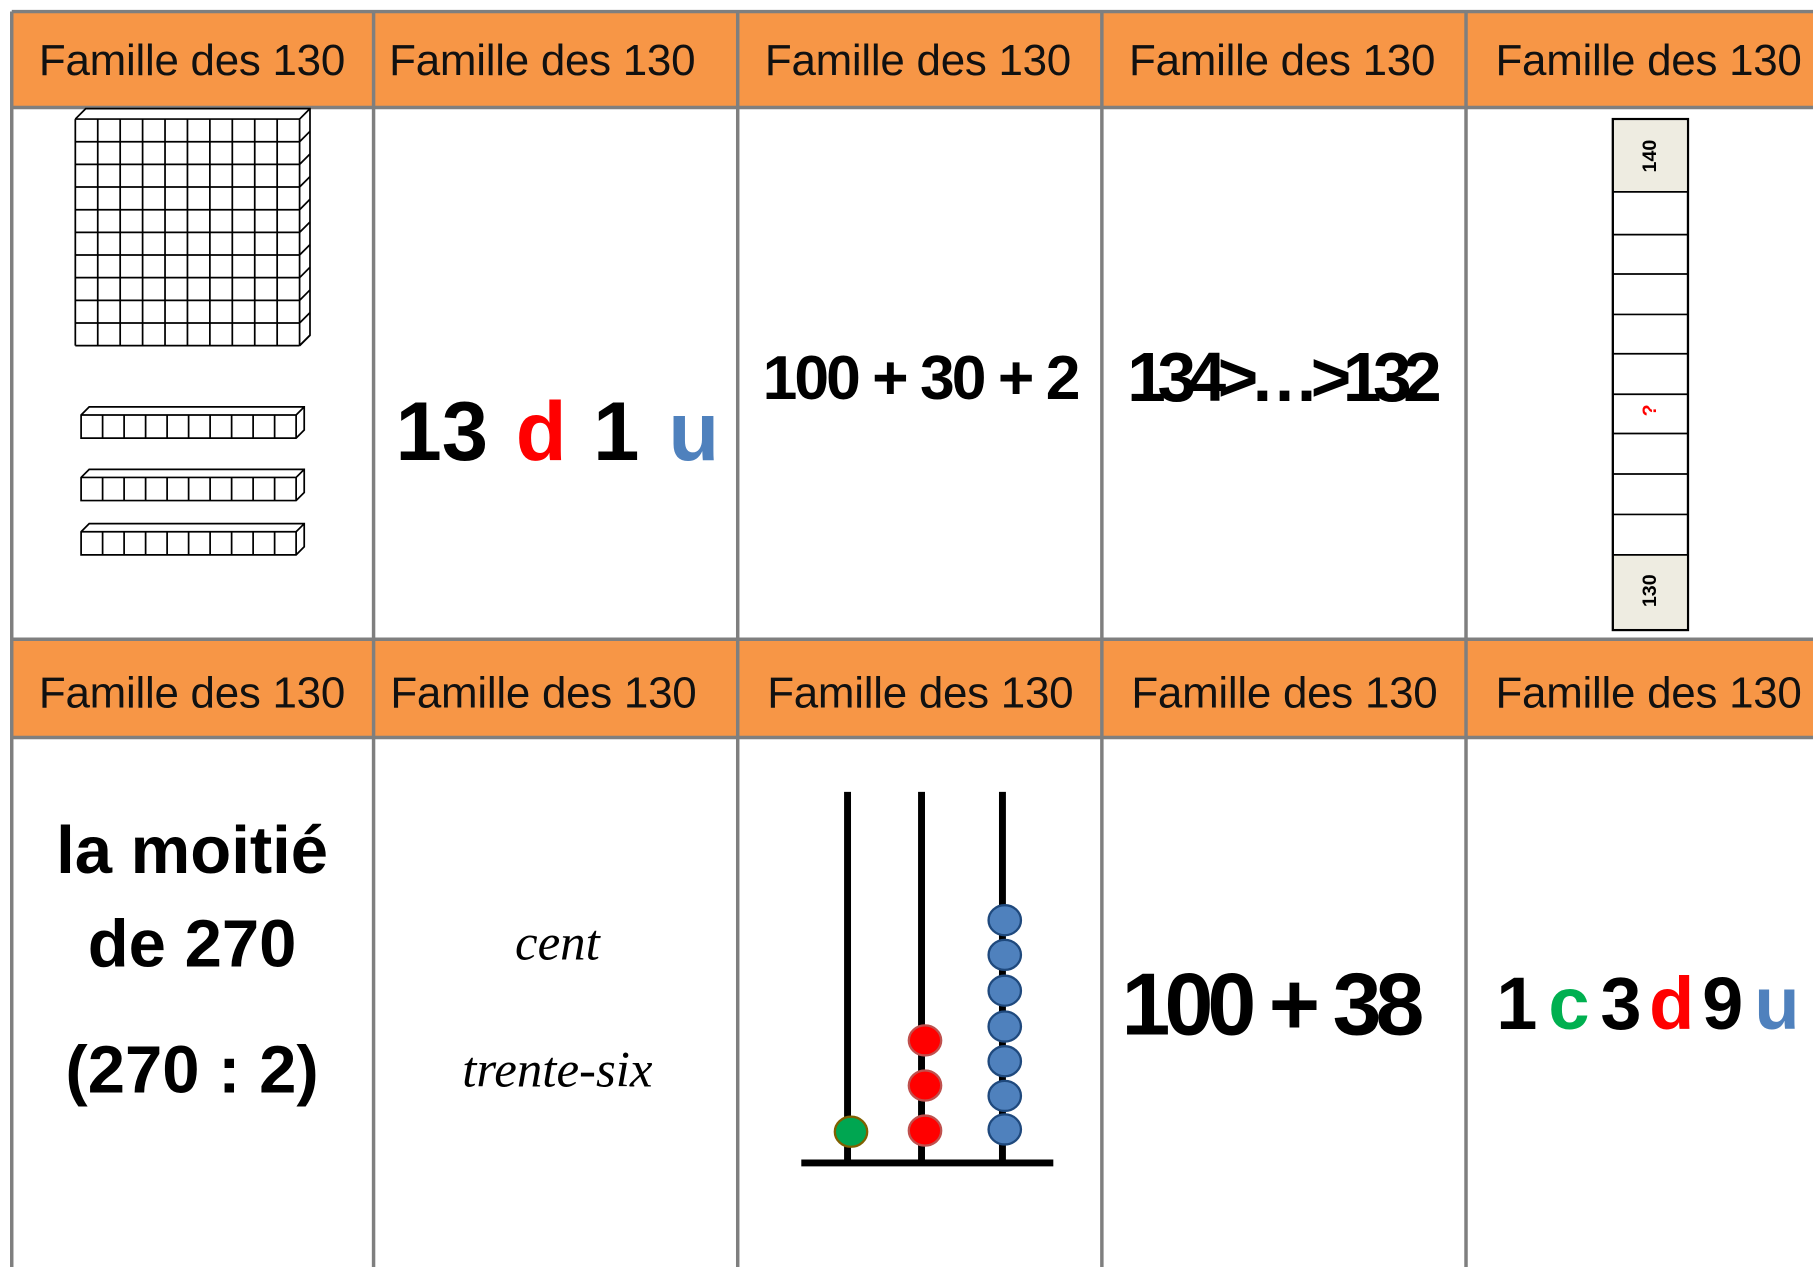 Image resolution: width=1813 pixels, height=1267 pixels. What do you see at coordinates (927, 979) in the screenshot?
I see `abacus` at bounding box center [927, 979].